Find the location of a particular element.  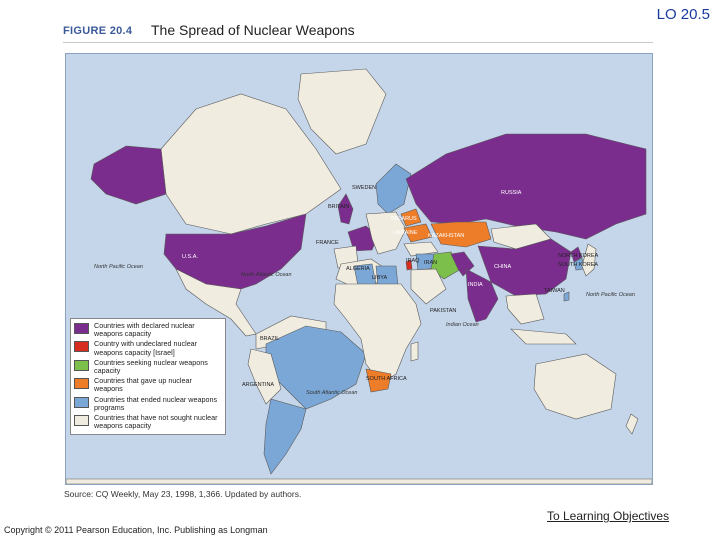

russia is located at coordinates (526, 186).